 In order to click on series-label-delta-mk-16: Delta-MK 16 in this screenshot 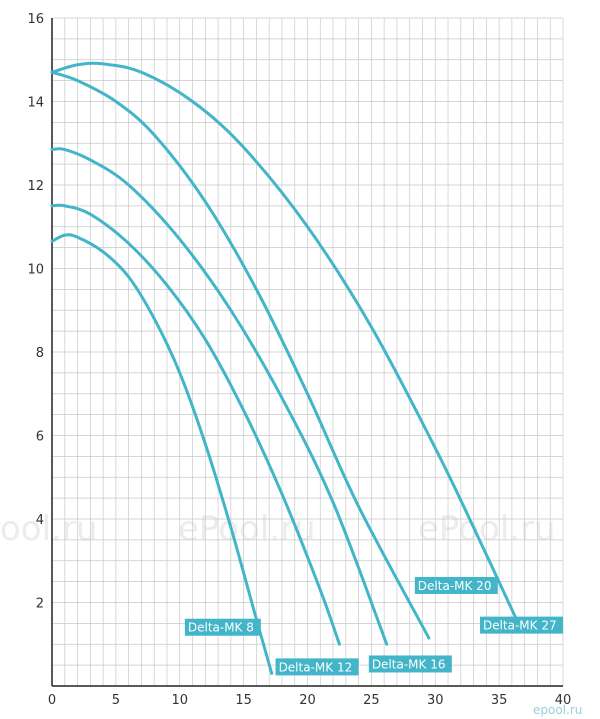, I will do `click(410, 664)`.